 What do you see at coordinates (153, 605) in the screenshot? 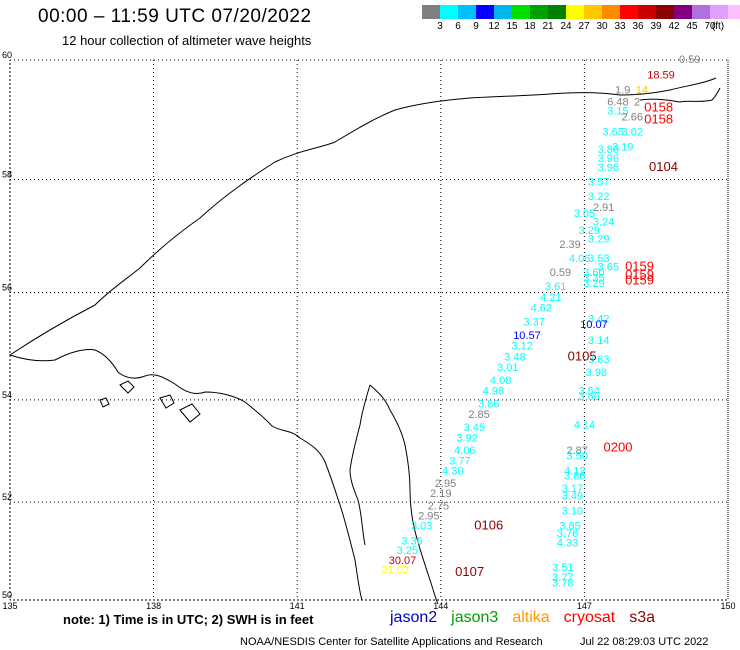
I see `longitude-label: 138` at bounding box center [153, 605].